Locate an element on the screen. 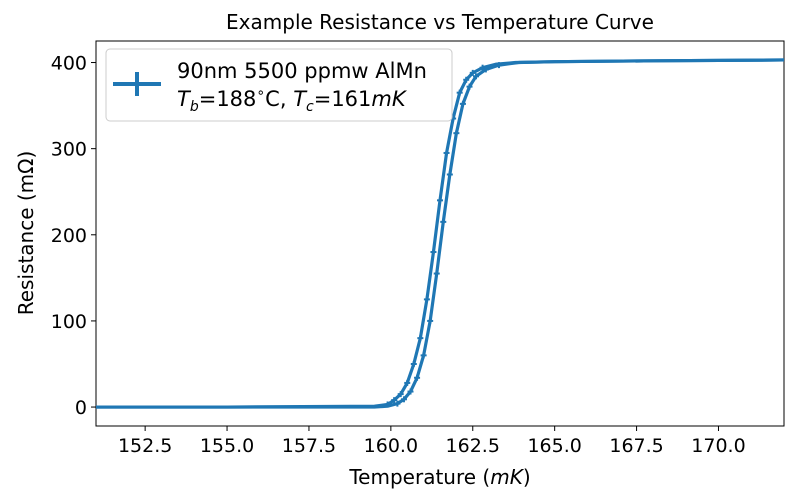  x-tick-label: 170.0 is located at coordinates (718, 446).